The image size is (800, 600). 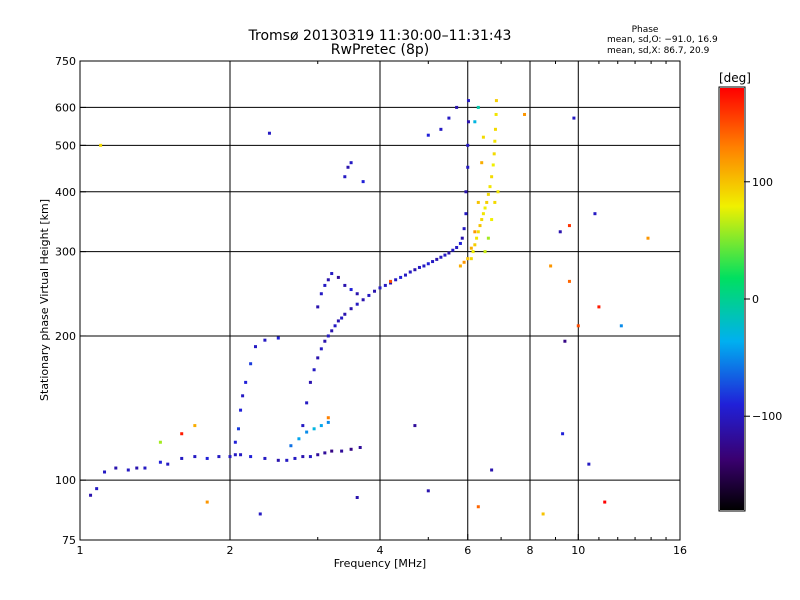 I want to click on x-tick-label: 16, so click(x=680, y=550).